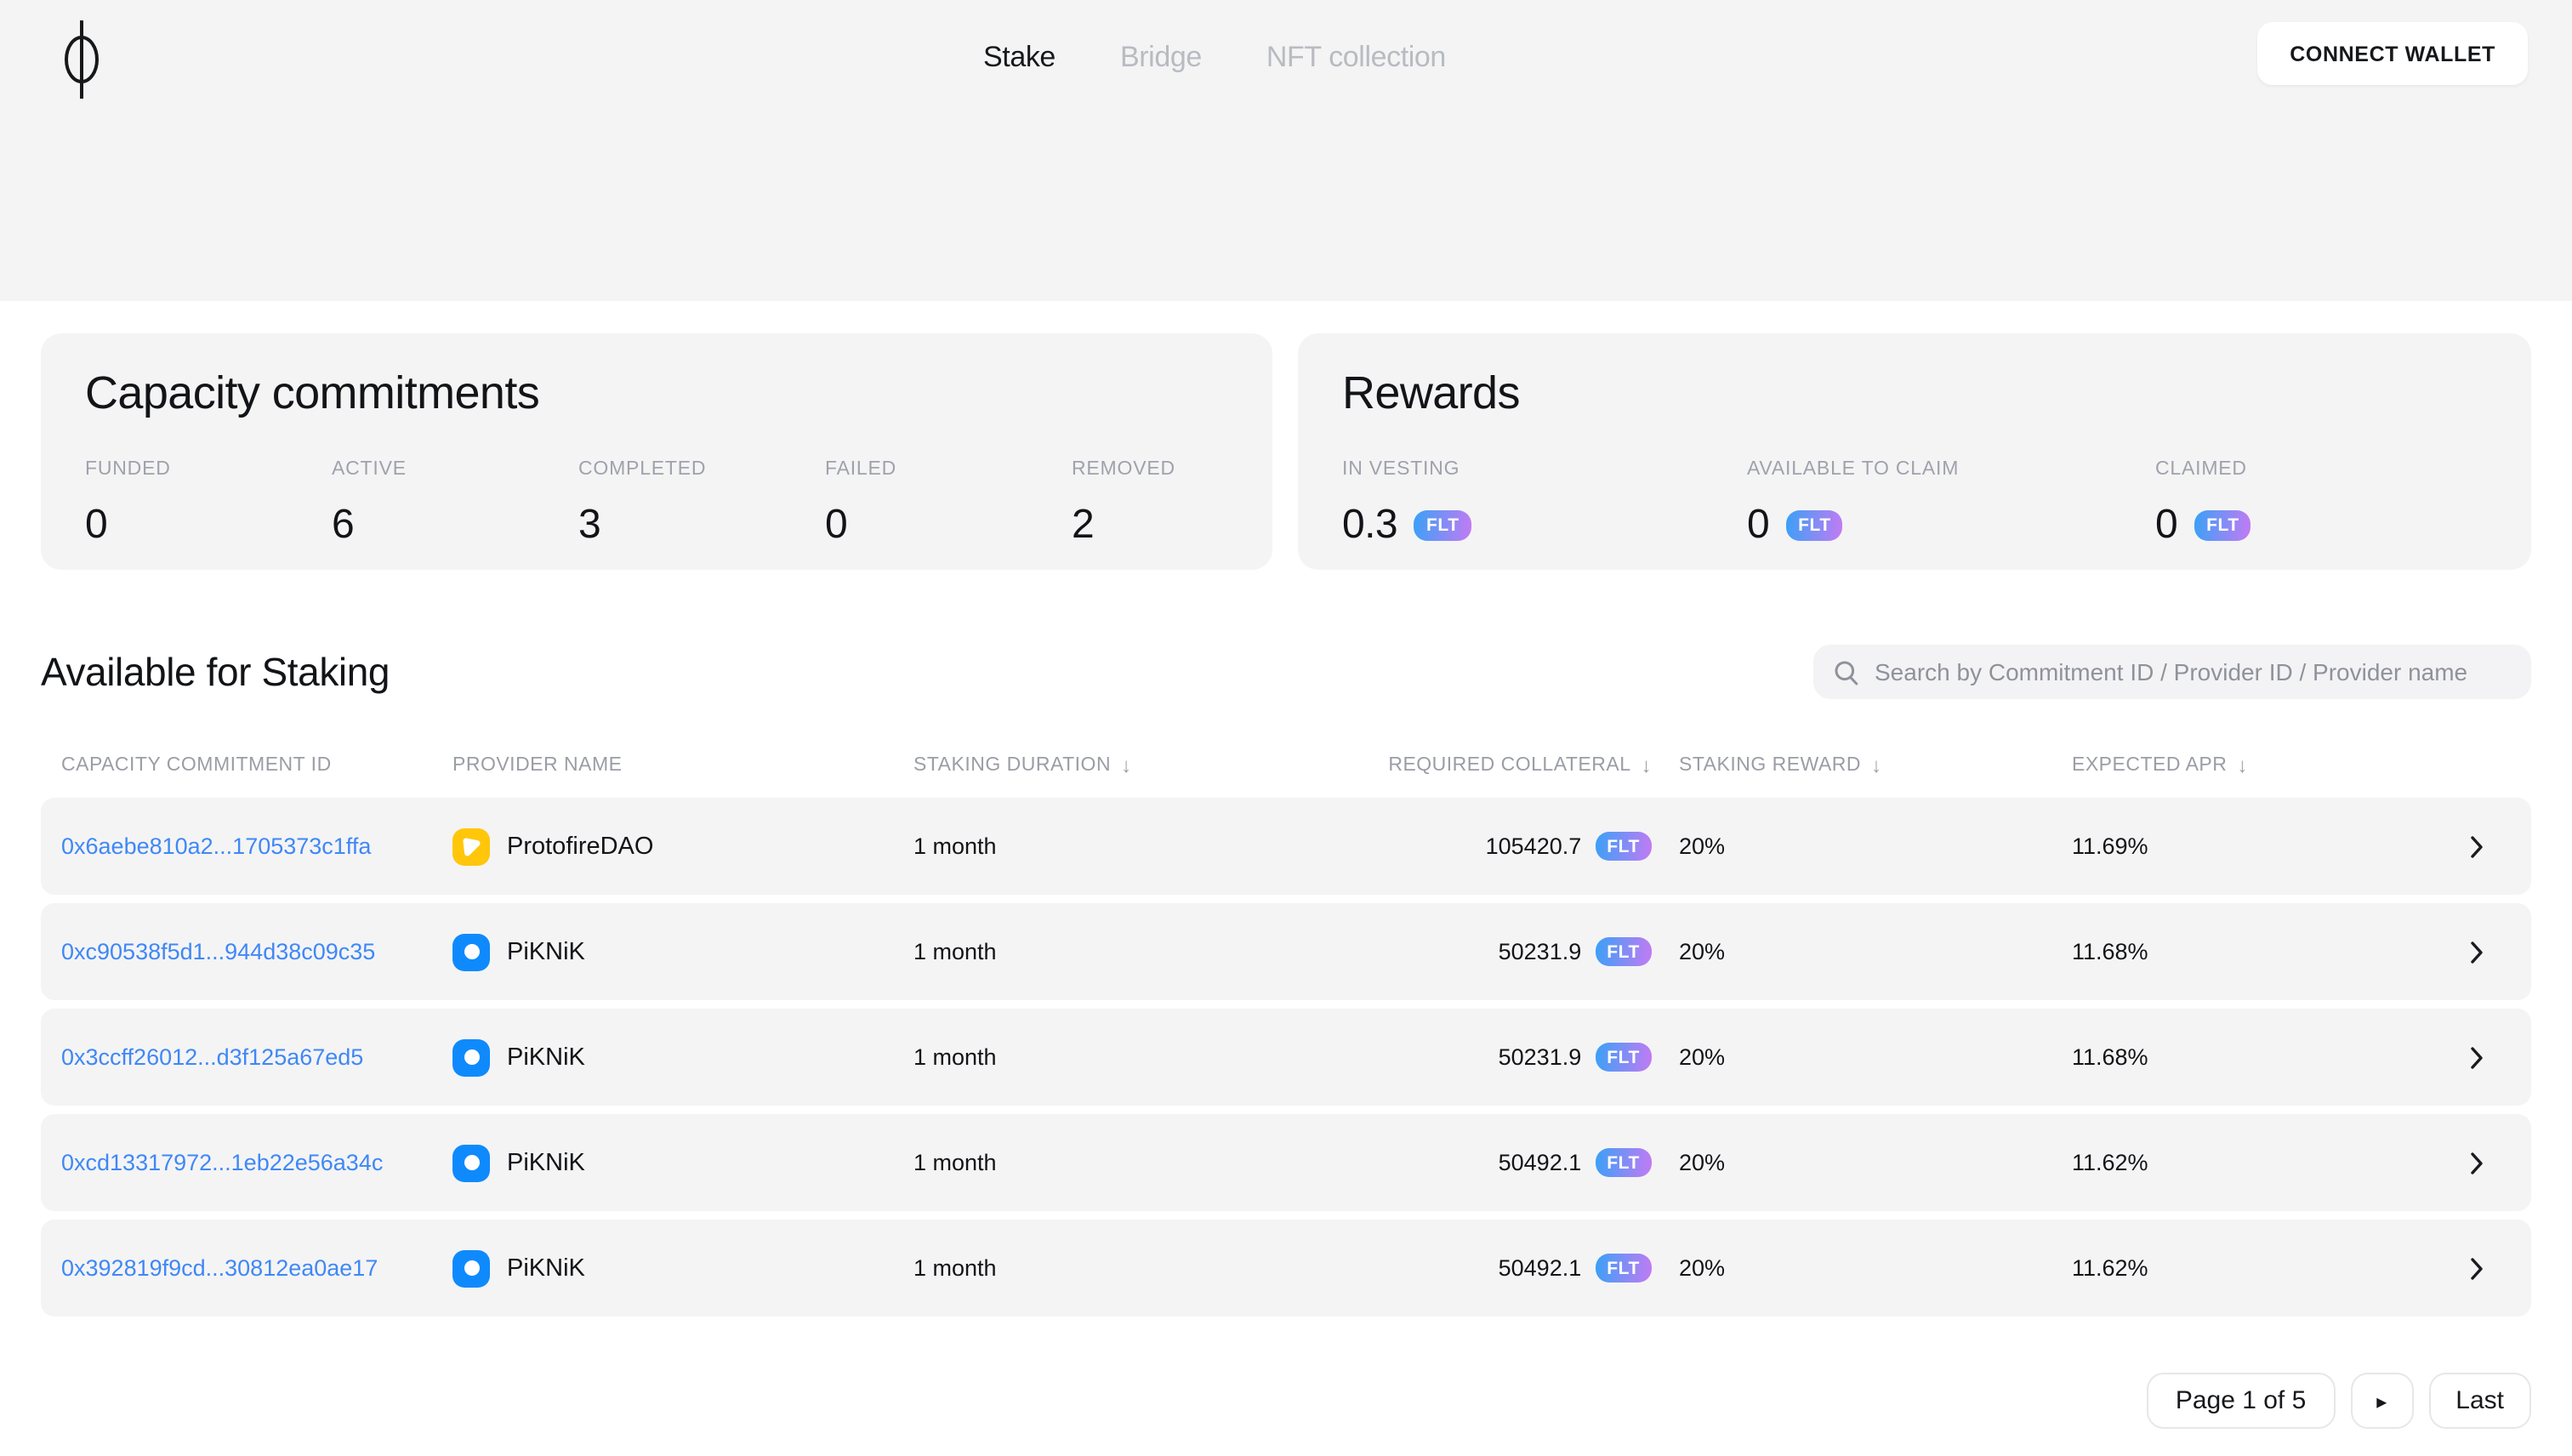  What do you see at coordinates (1356, 57) in the screenshot?
I see `nav-tab: NFT collection` at bounding box center [1356, 57].